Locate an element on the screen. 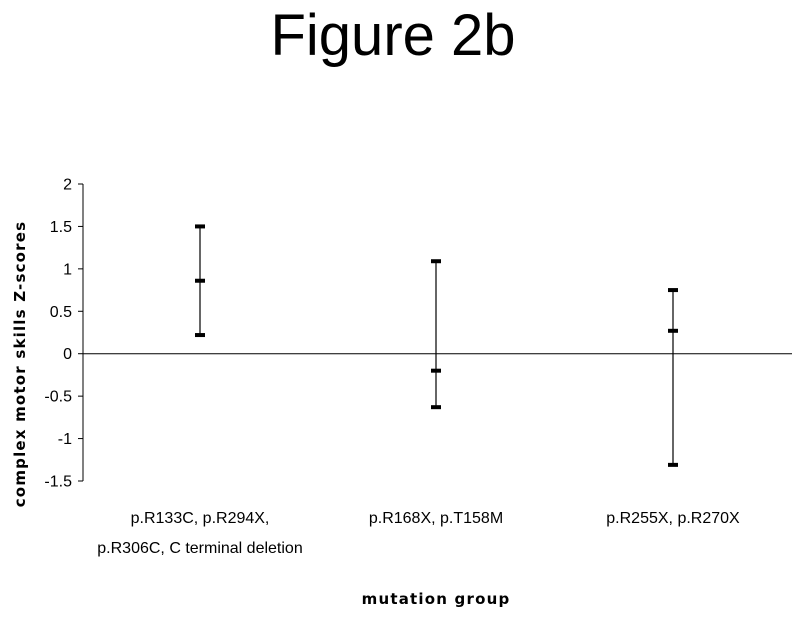 The height and width of the screenshot is (617, 800). y-tick-label: -1 is located at coordinates (65, 439).